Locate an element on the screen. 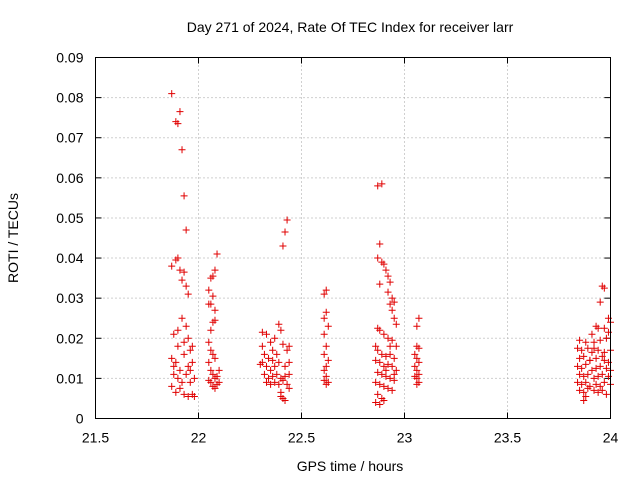 The width and height of the screenshot is (640, 480). x-tick-label: 24 is located at coordinates (611, 438).